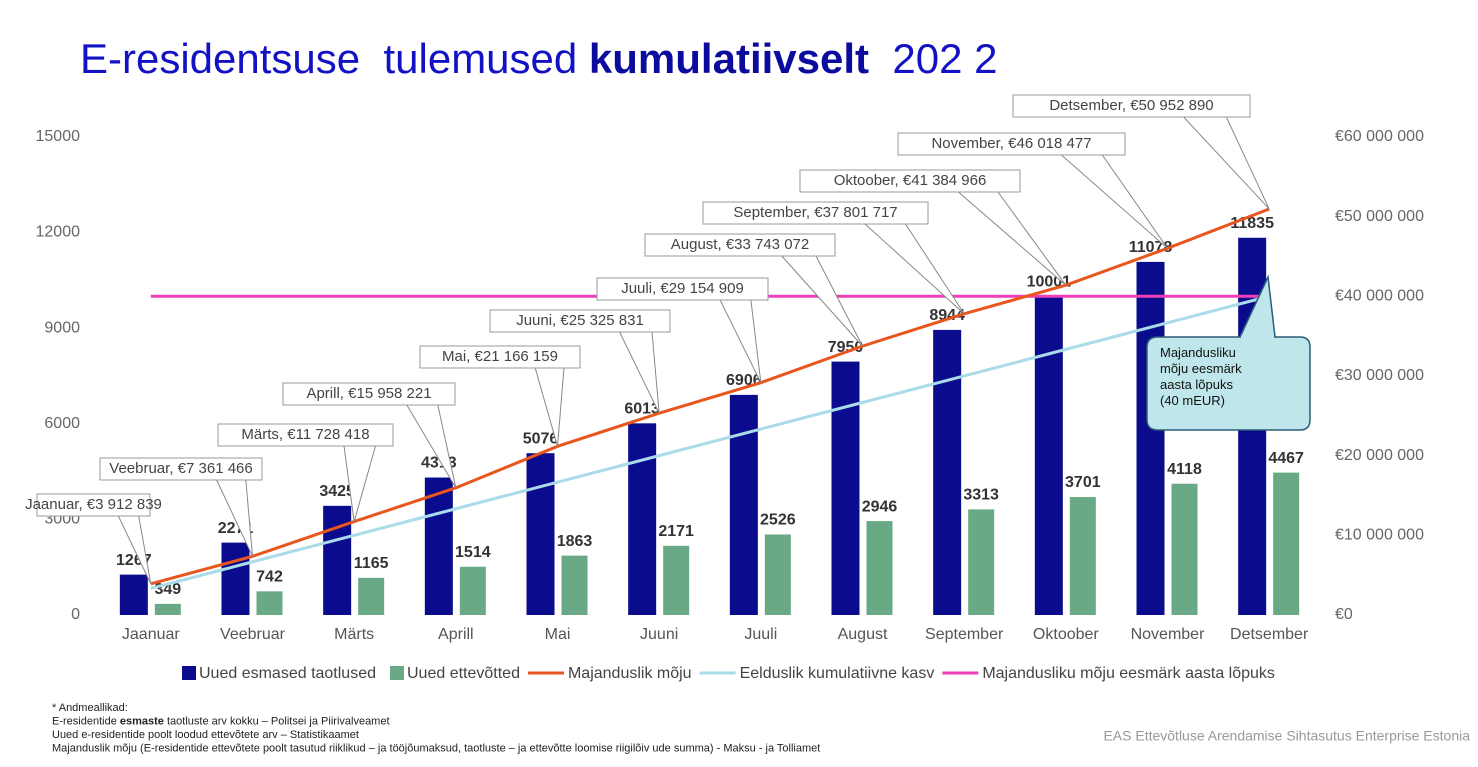 The width and height of the screenshot is (1478, 767). What do you see at coordinates (880, 506) in the screenshot?
I see `data-label: 2946` at bounding box center [880, 506].